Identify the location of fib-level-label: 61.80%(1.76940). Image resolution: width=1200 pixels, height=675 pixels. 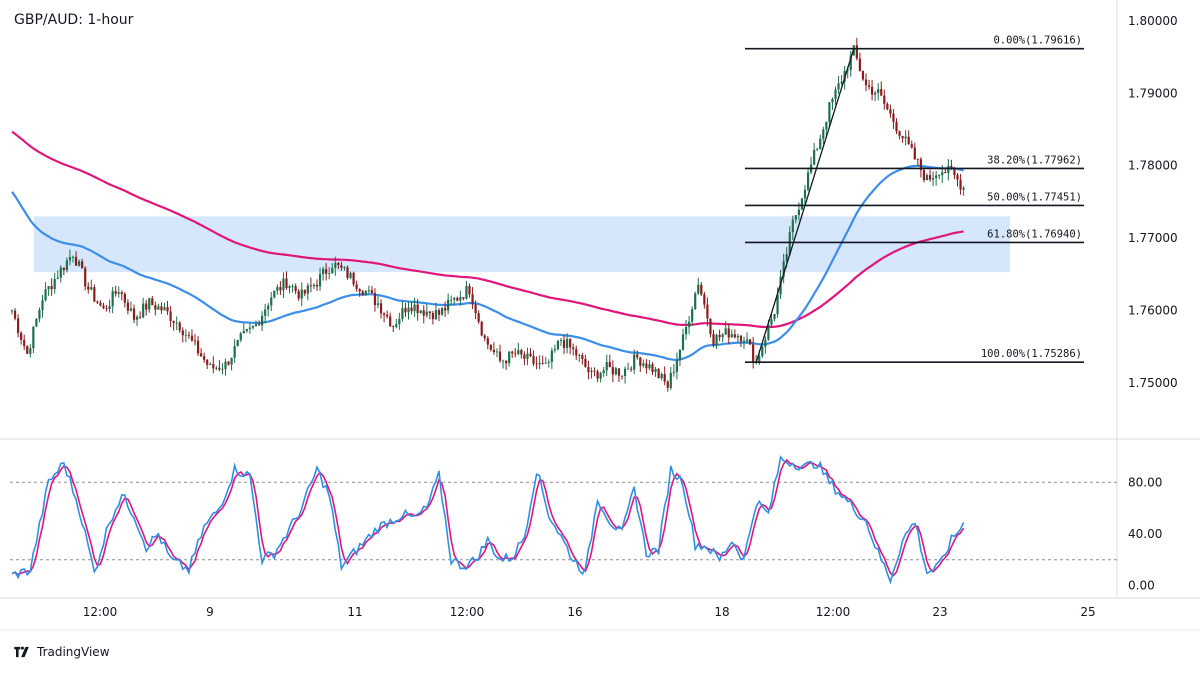
(1034, 234).